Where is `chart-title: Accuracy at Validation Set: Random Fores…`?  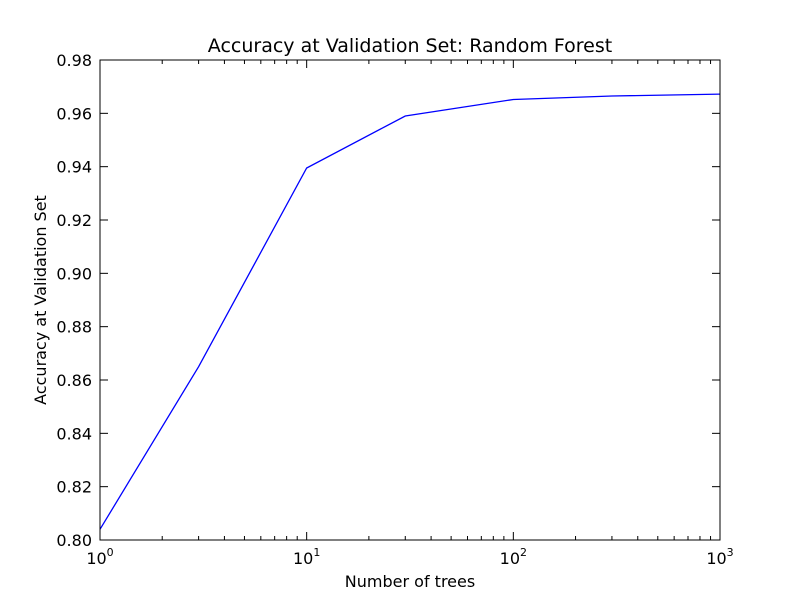
chart-title: Accuracy at Validation Set: Random Fores… is located at coordinates (410, 46).